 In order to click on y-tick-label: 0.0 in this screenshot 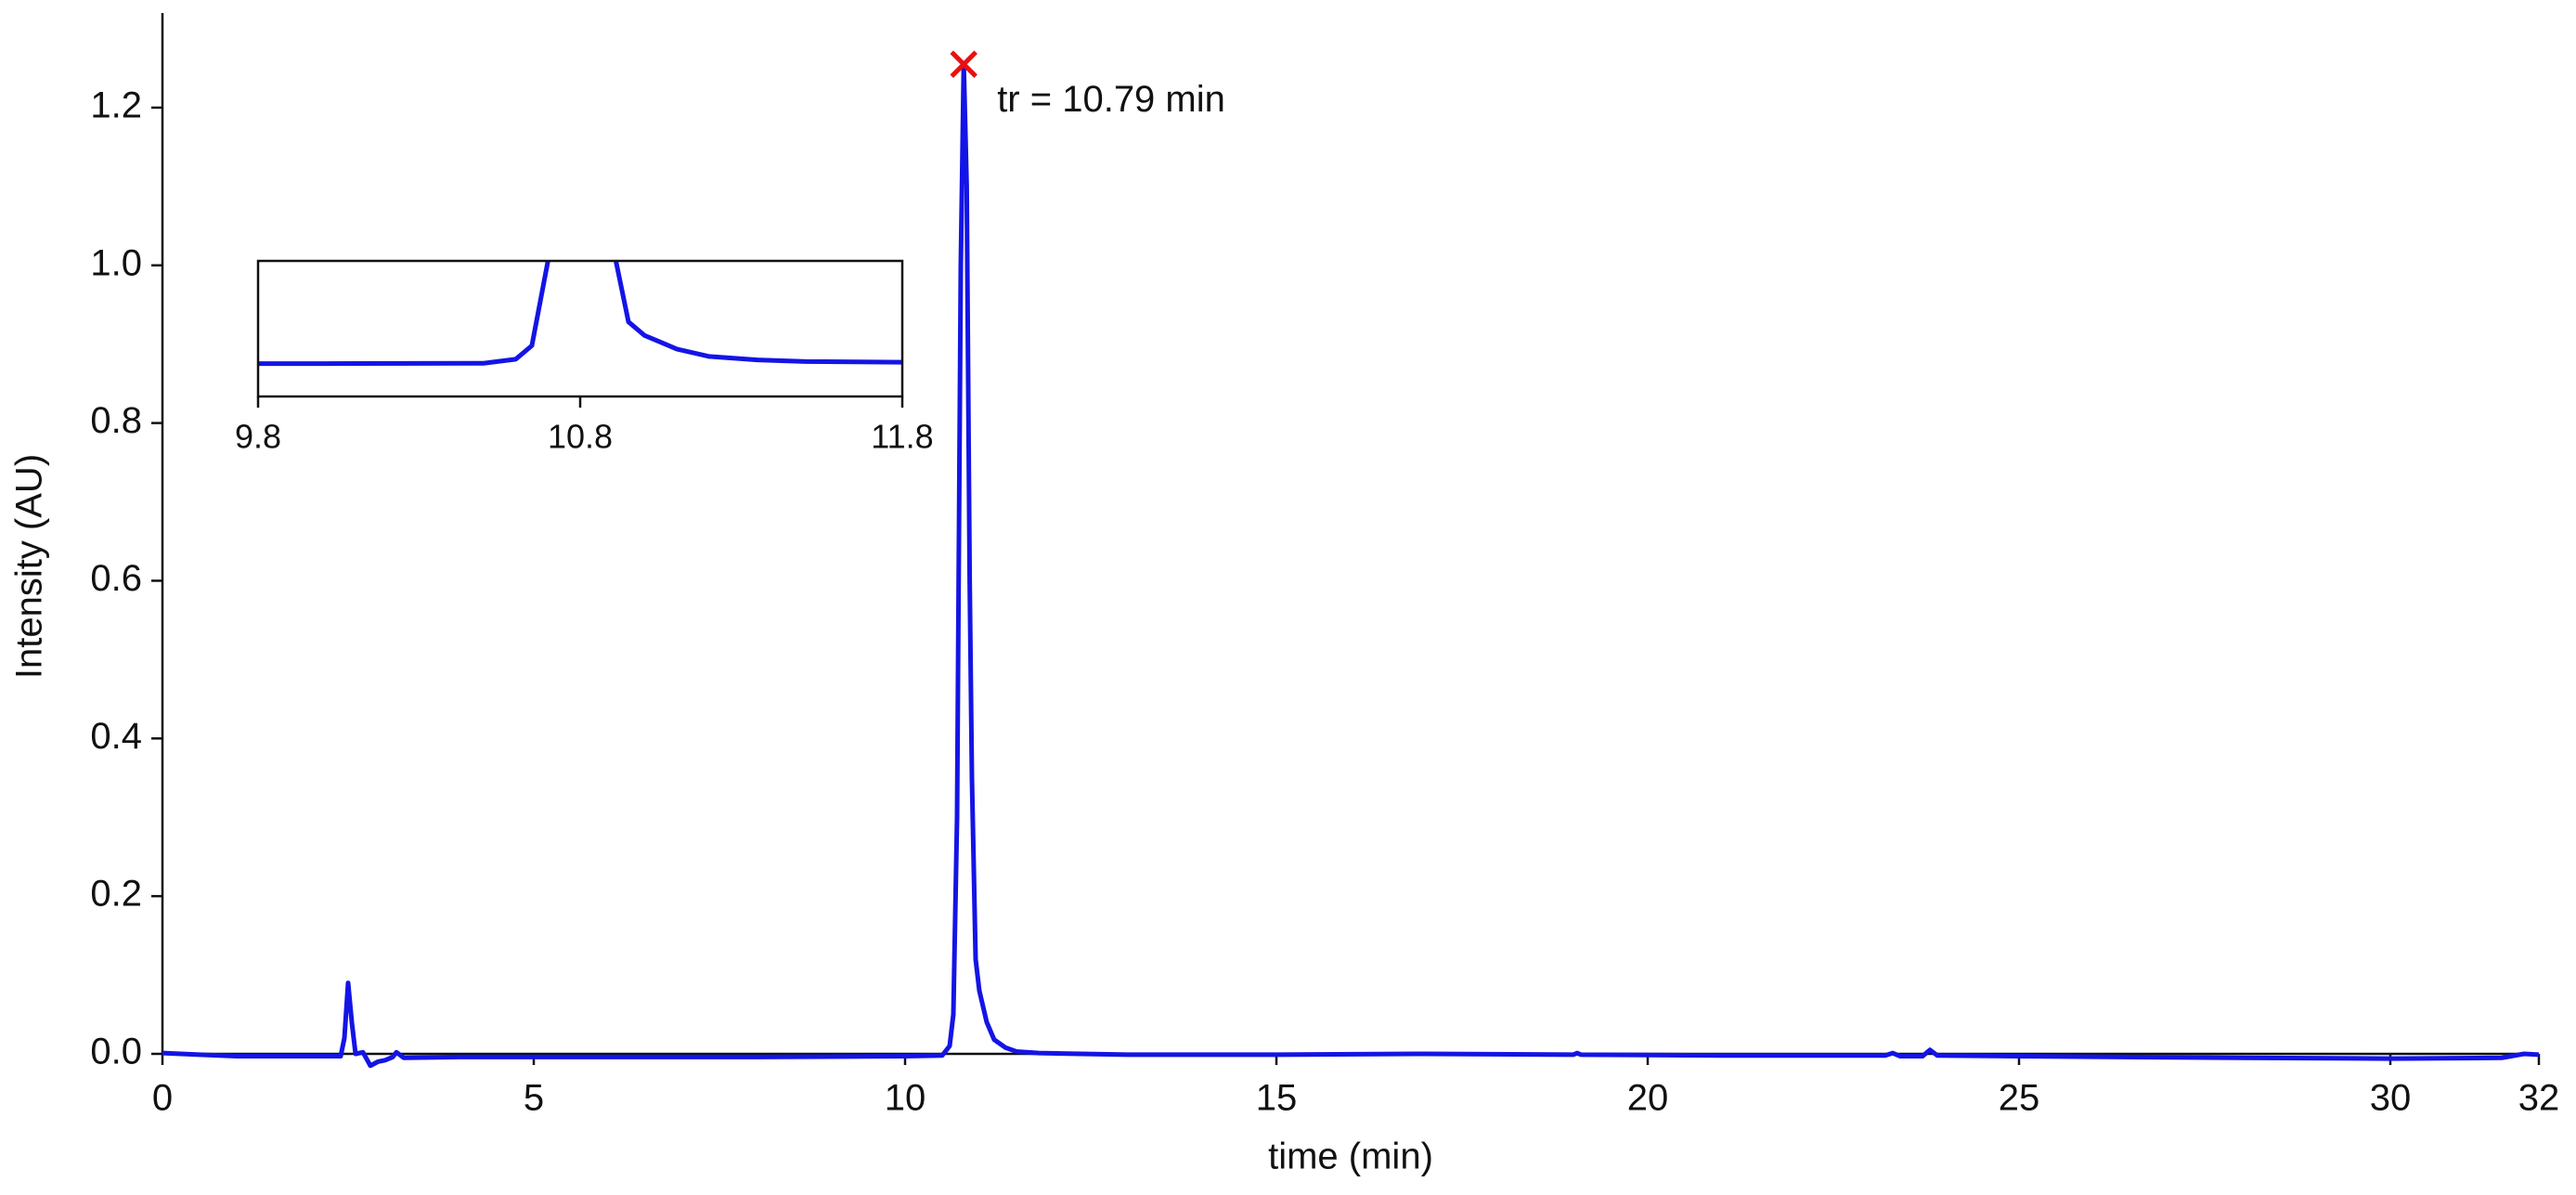, I will do `click(116, 1052)`.